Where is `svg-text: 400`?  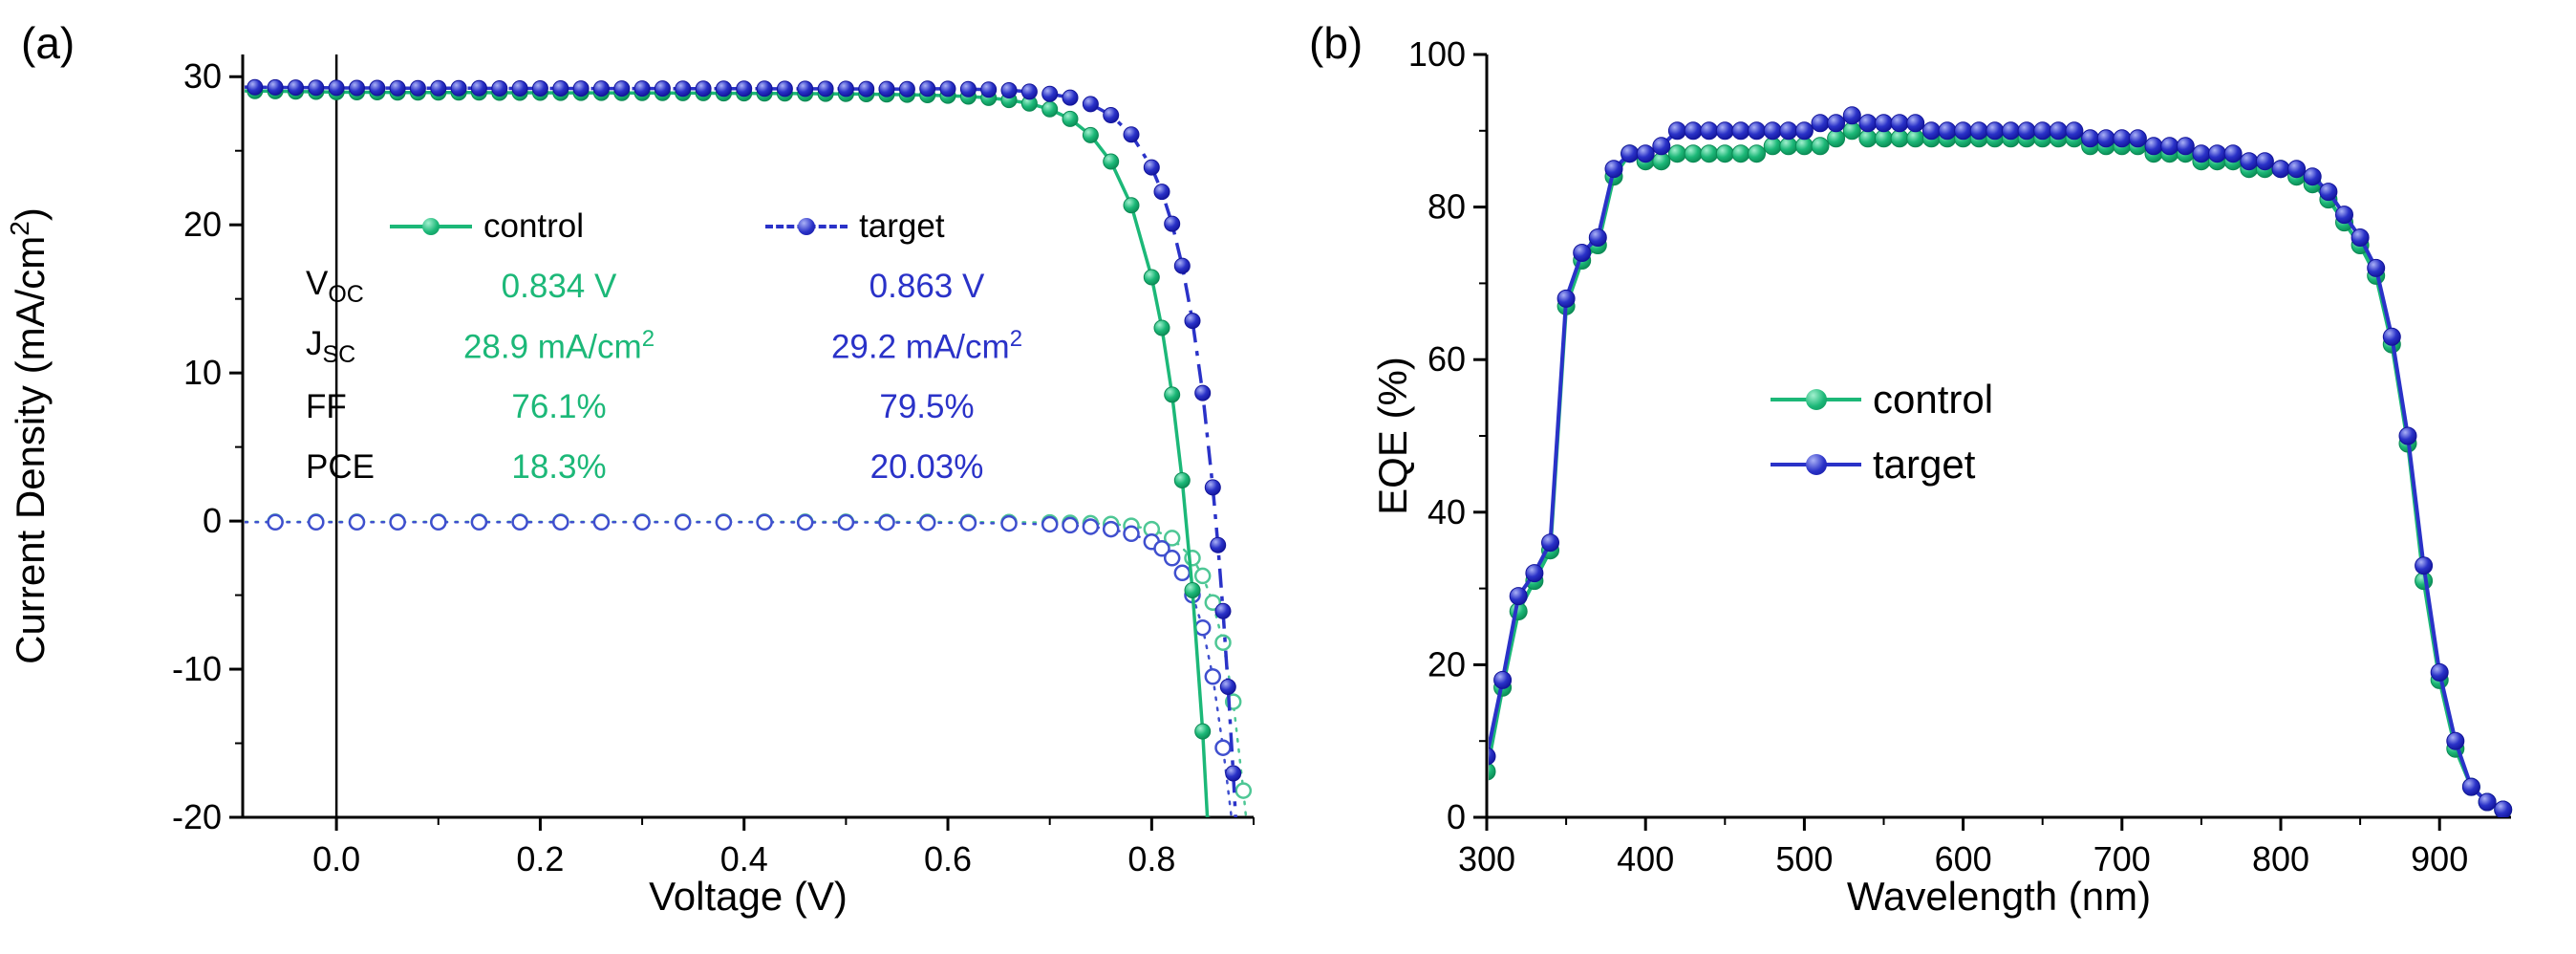
svg-text: 400 is located at coordinates (1645, 858).